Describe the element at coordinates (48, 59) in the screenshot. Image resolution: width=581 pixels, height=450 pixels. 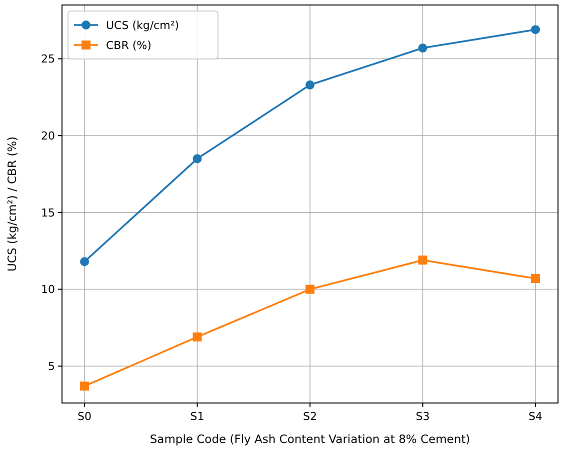
I see `y-tick-label: 25` at that location.